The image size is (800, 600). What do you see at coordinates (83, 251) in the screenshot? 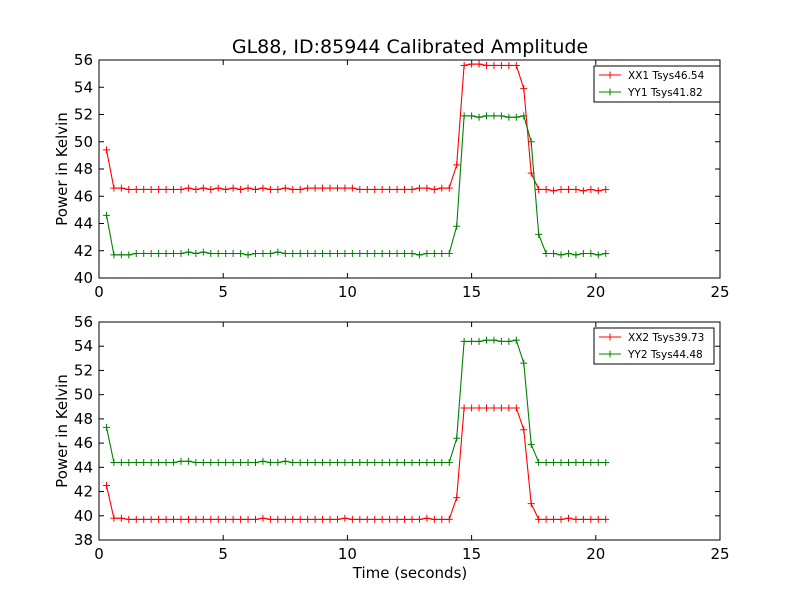
I see `y-tick-label: 42` at bounding box center [83, 251].